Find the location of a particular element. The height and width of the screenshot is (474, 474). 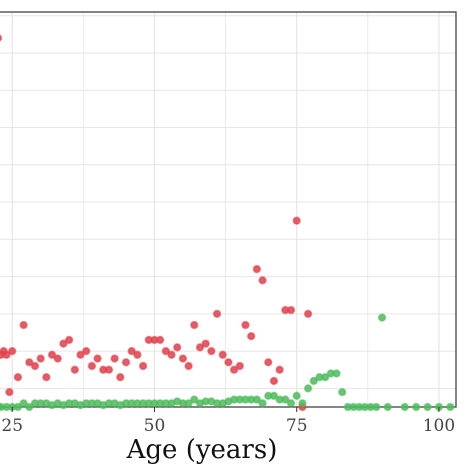

x-axis-title: Age (years) is located at coordinates (202, 450).